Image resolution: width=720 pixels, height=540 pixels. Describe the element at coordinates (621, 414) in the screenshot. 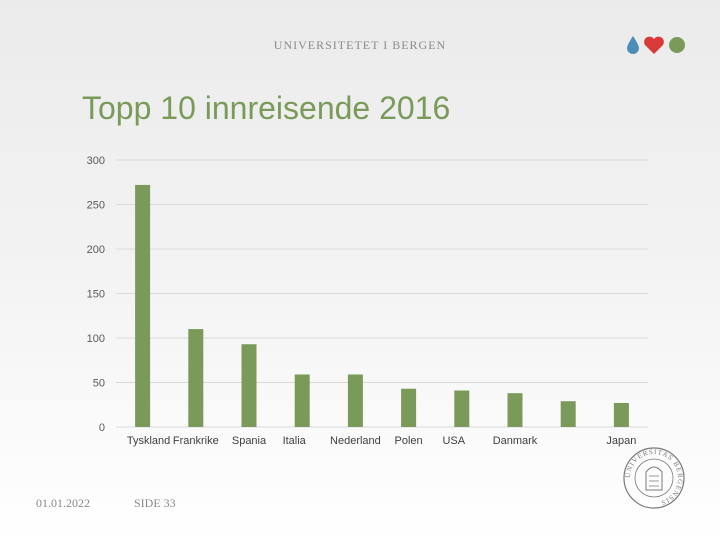

I see `bar-japan` at that location.